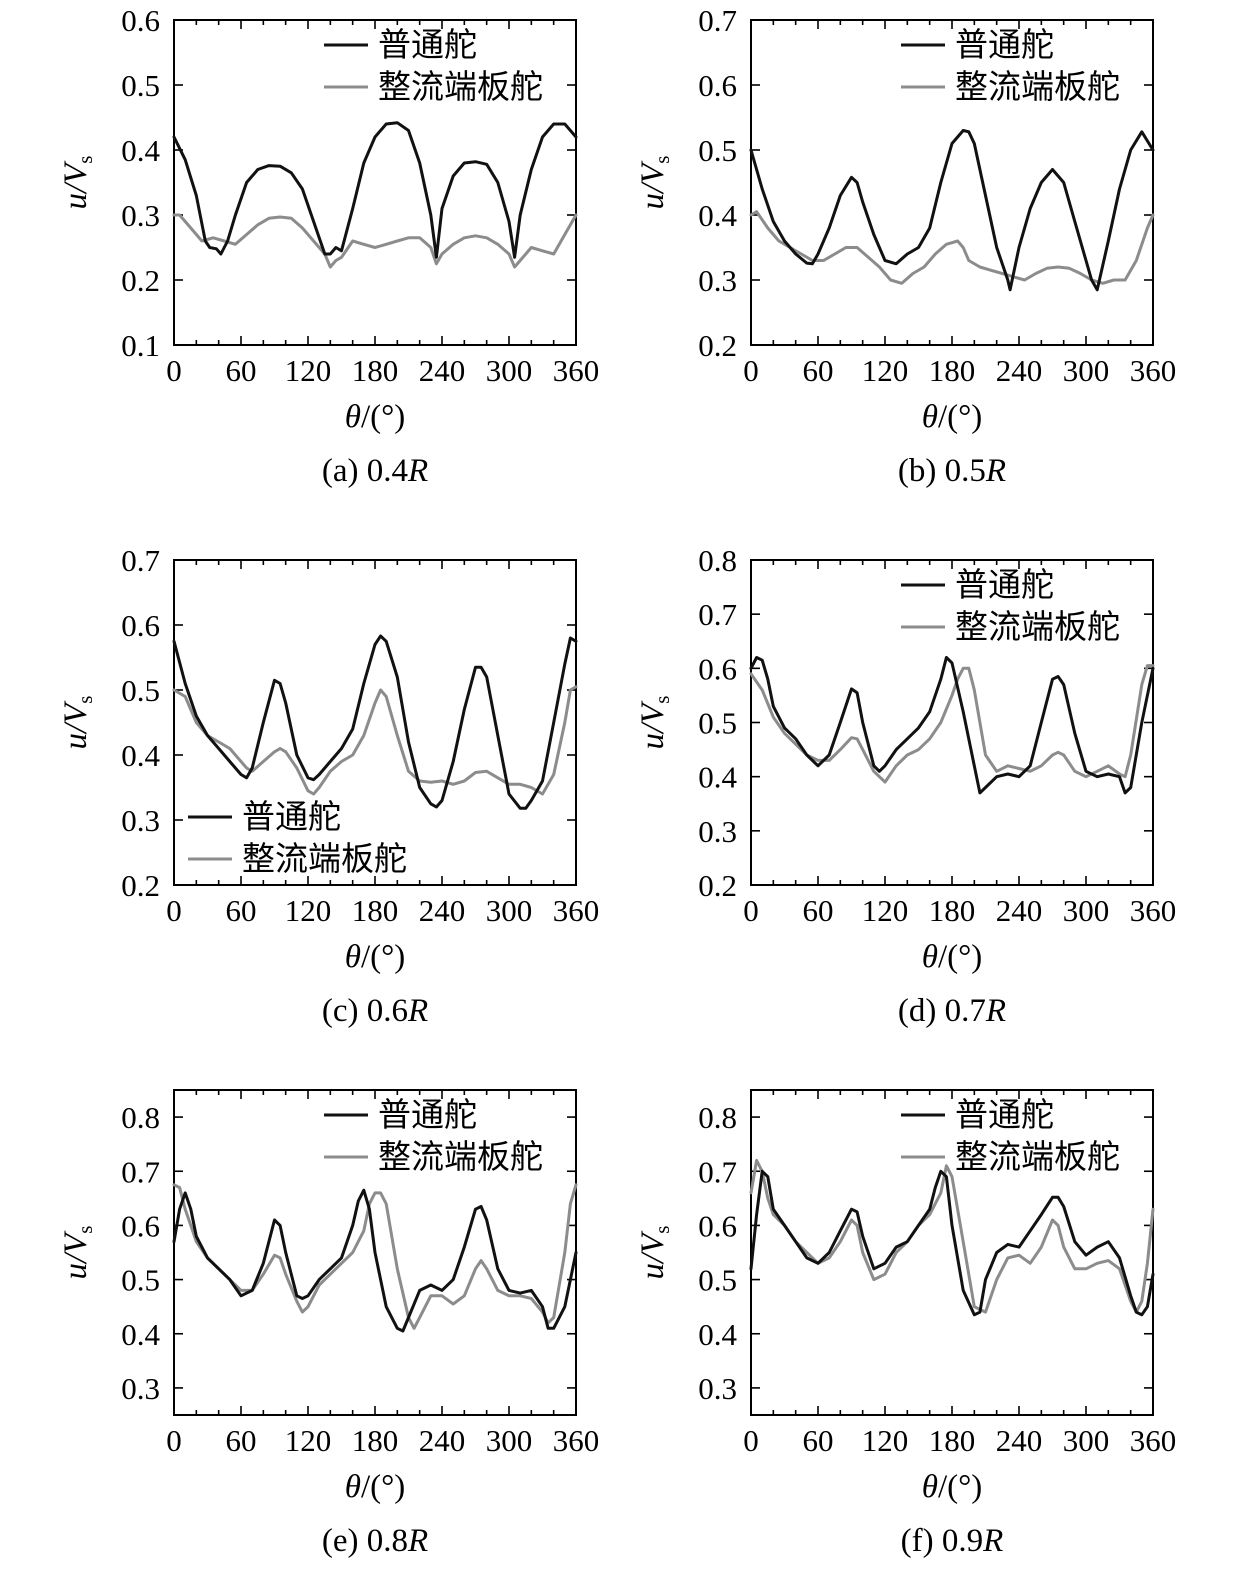  I want to click on y-tick-label: 0.1, so click(140, 345).